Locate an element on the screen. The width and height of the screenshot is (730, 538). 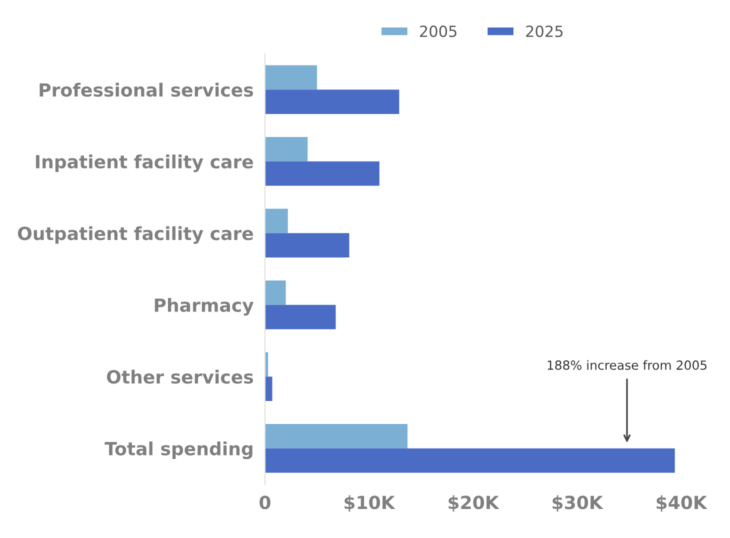
y-tick-label: Total spending is located at coordinates (178, 450).